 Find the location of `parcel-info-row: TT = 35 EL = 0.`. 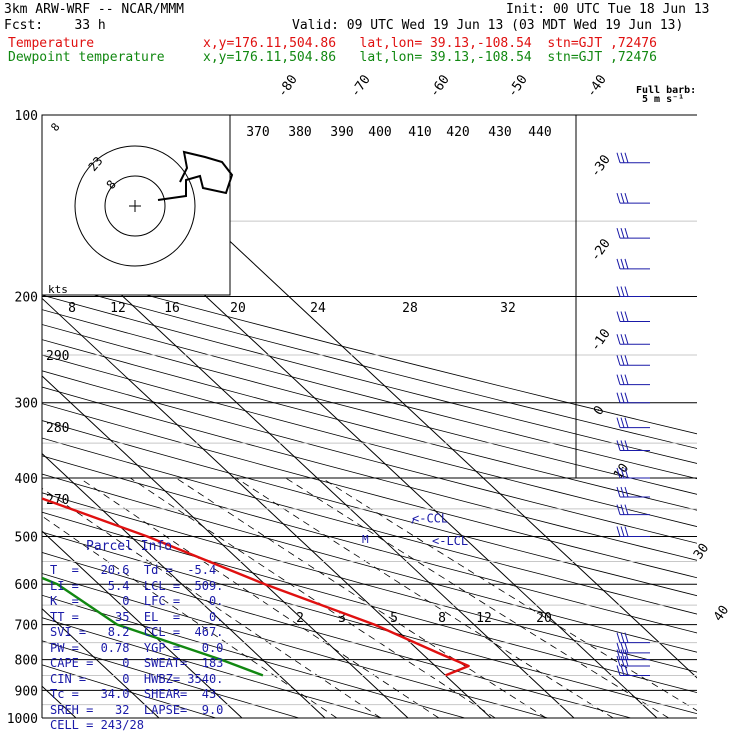

parcel-info-row: TT = 35 EL = 0. is located at coordinates (137, 616).